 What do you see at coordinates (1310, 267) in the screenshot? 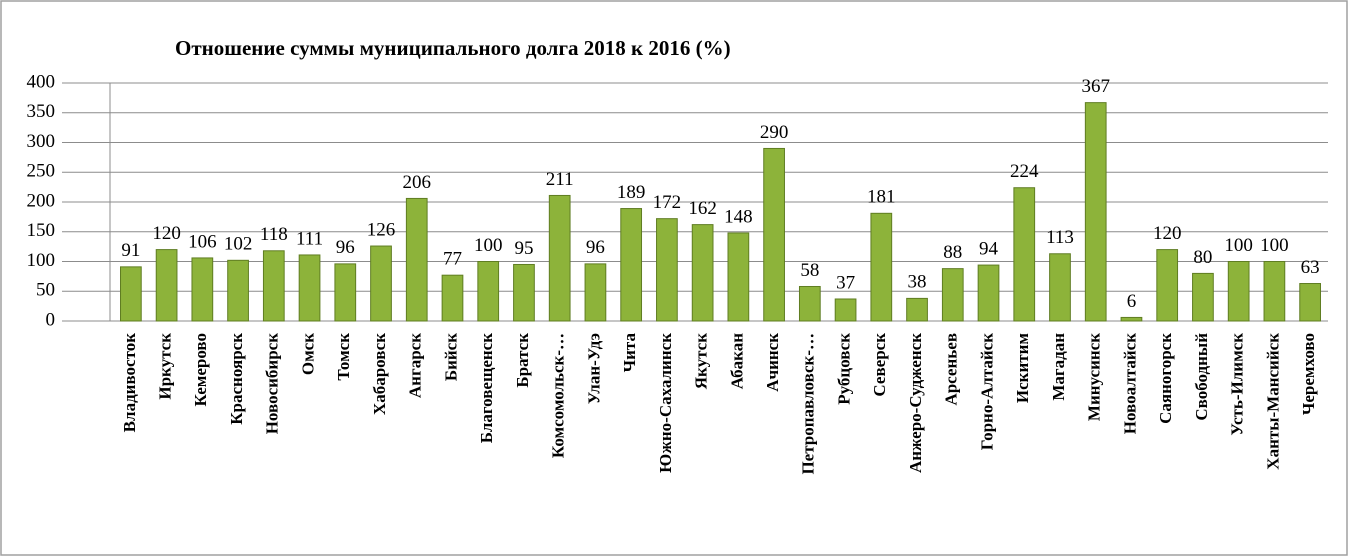
I see `value-label: 63` at bounding box center [1310, 267].